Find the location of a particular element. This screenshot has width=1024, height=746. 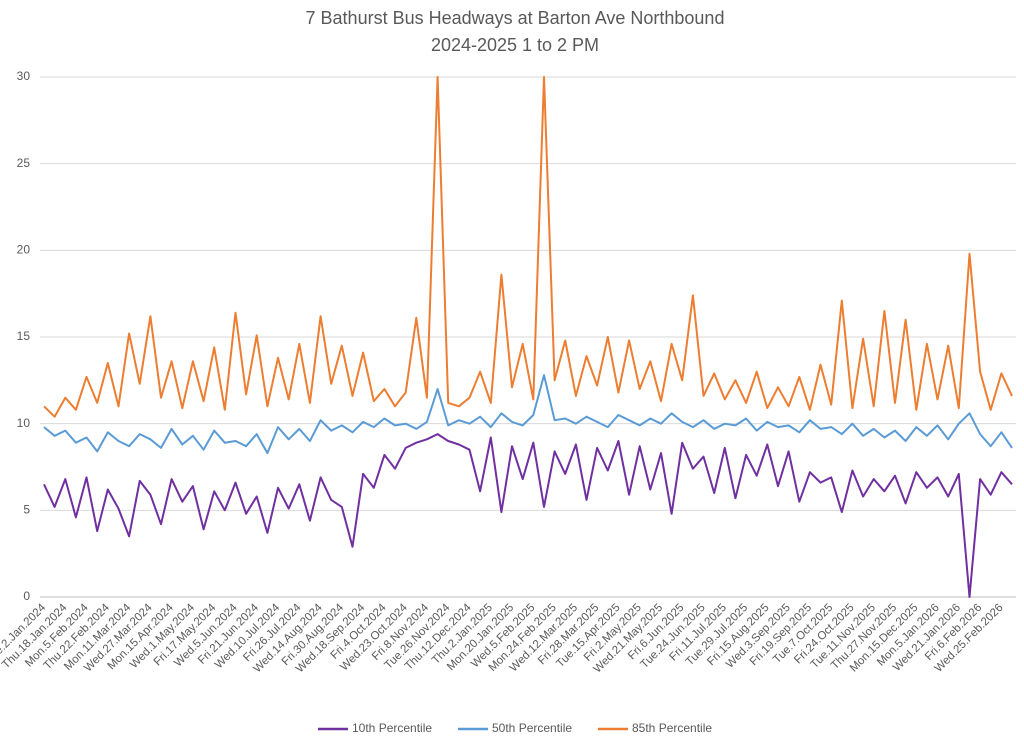

y-tick-label: 25 is located at coordinates (24, 163).